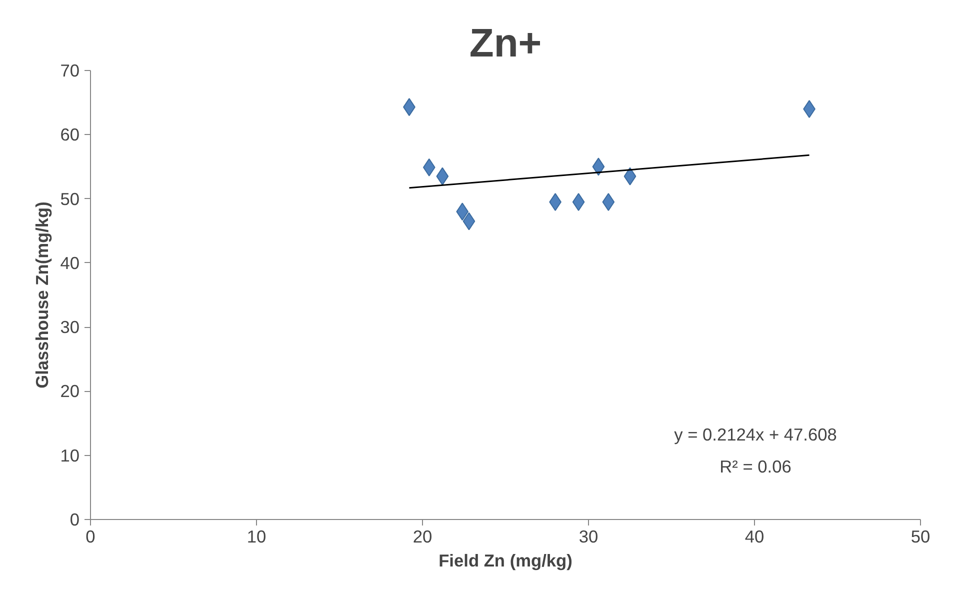  Describe the element at coordinates (70, 134) in the screenshot. I see `y-tick-label: 60` at that location.